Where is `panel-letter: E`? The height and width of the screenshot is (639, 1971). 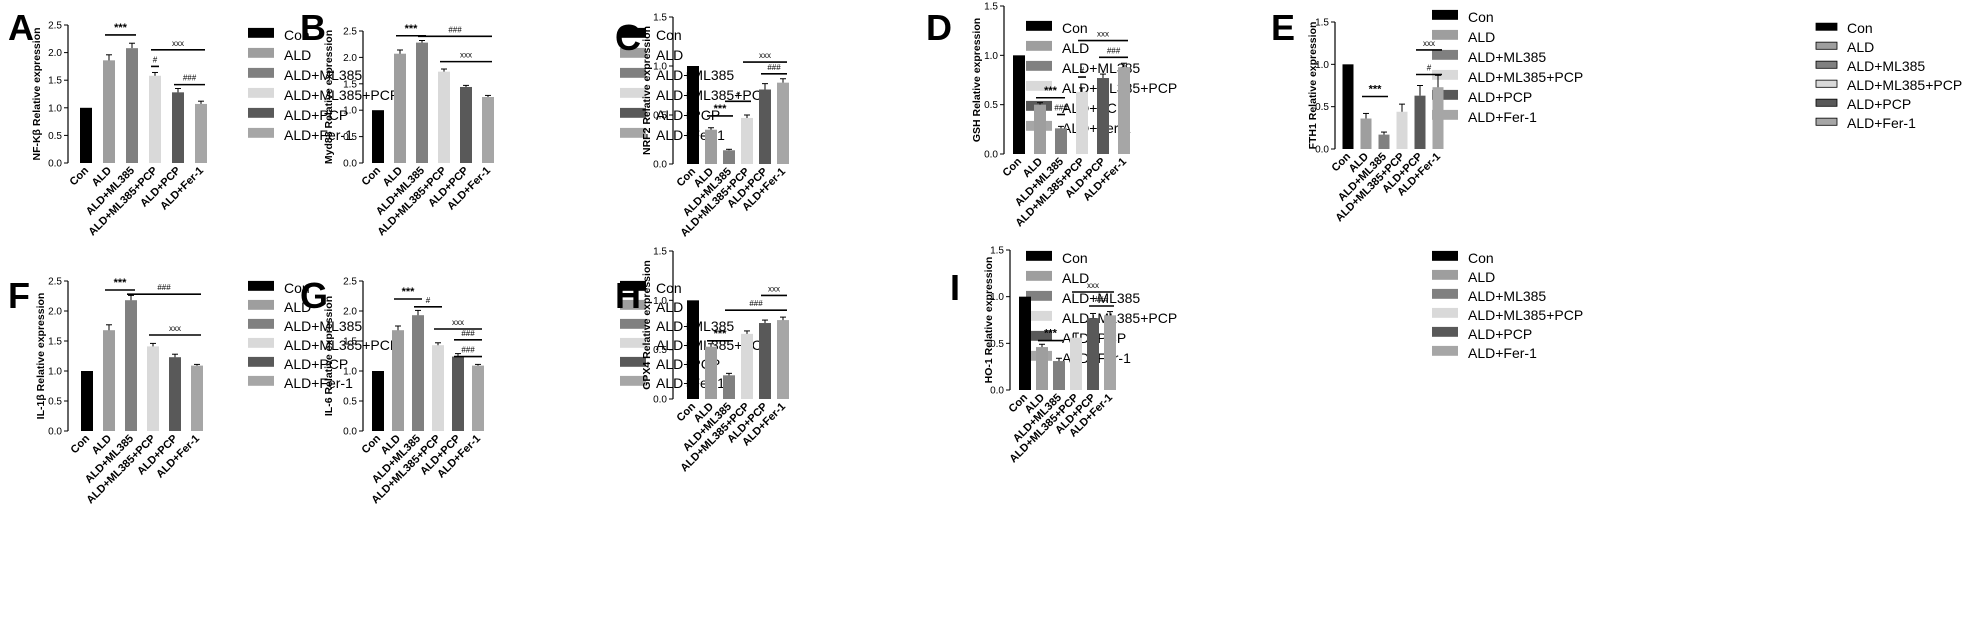
panel-letter: E is located at coordinates (1283, 27).